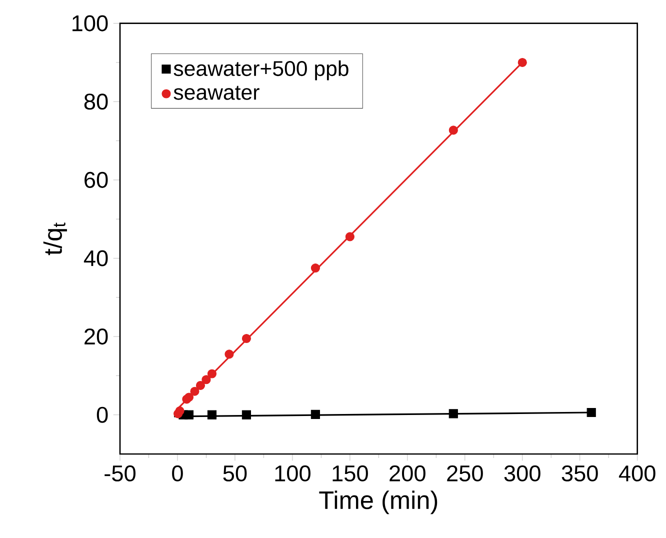 The height and width of the screenshot is (538, 666). What do you see at coordinates (235, 473) in the screenshot?
I see `x-tick-label: 50` at bounding box center [235, 473].